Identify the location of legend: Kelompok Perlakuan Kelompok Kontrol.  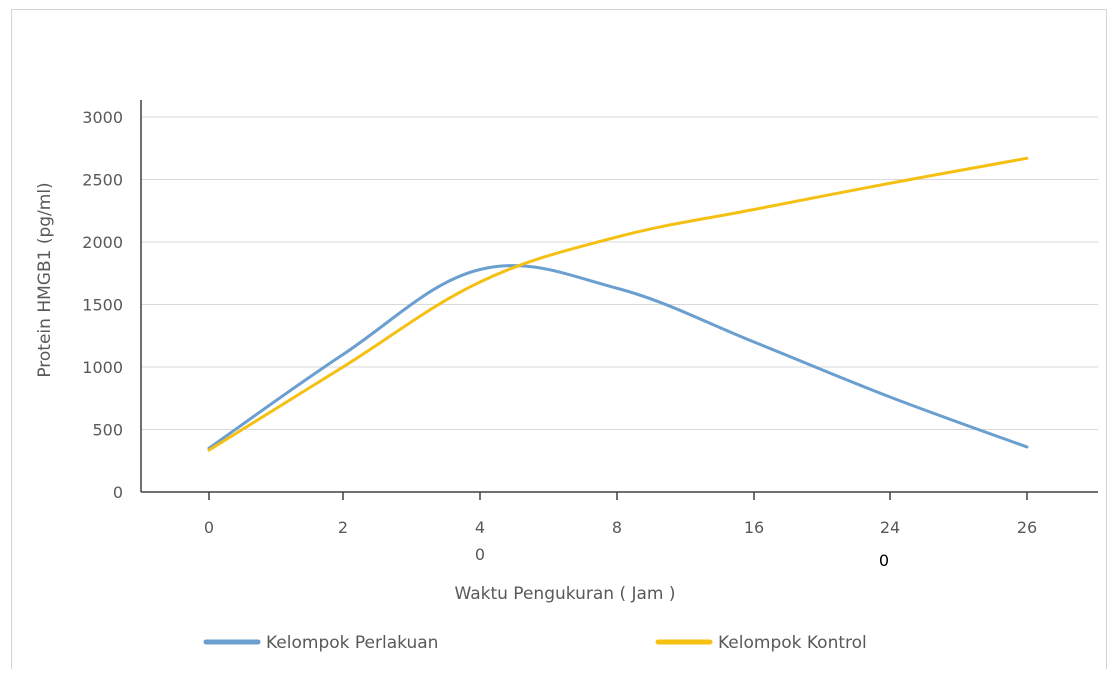
(535, 643).